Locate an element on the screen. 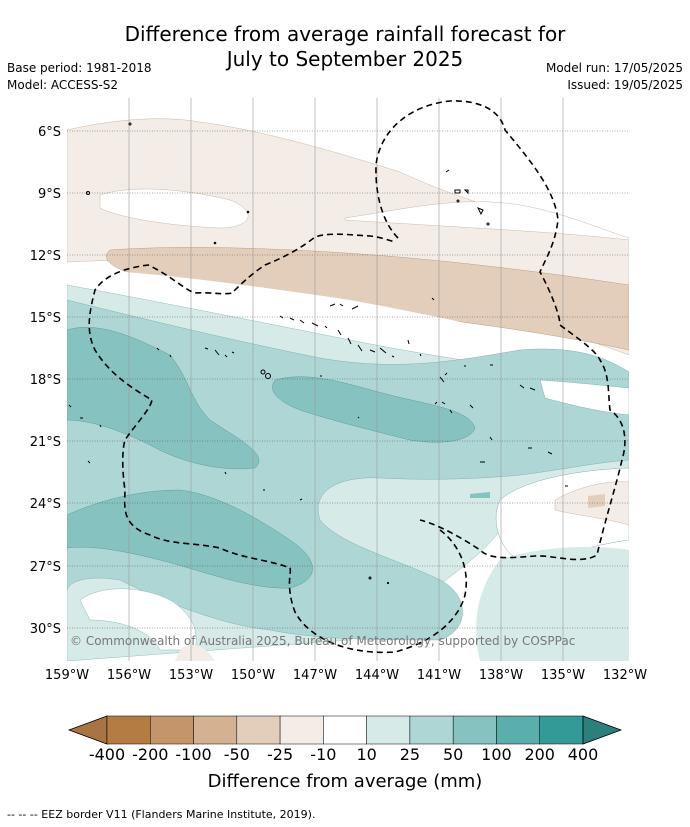 The height and width of the screenshot is (827, 690). colorbar-tick-label: -200 is located at coordinates (150, 754).